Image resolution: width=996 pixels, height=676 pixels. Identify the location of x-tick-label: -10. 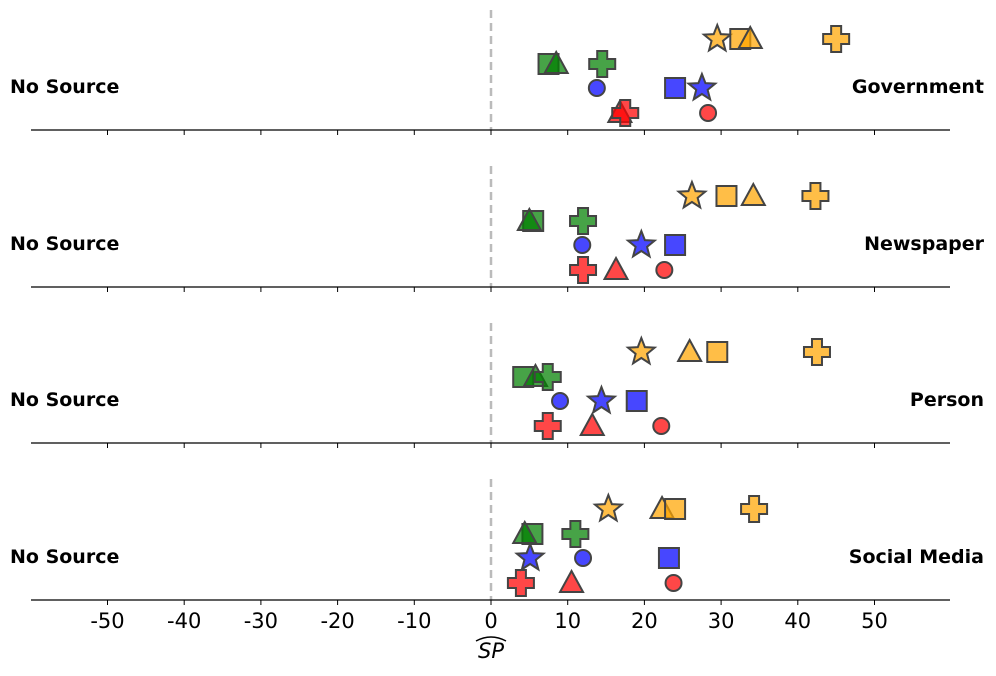
(414, 621).